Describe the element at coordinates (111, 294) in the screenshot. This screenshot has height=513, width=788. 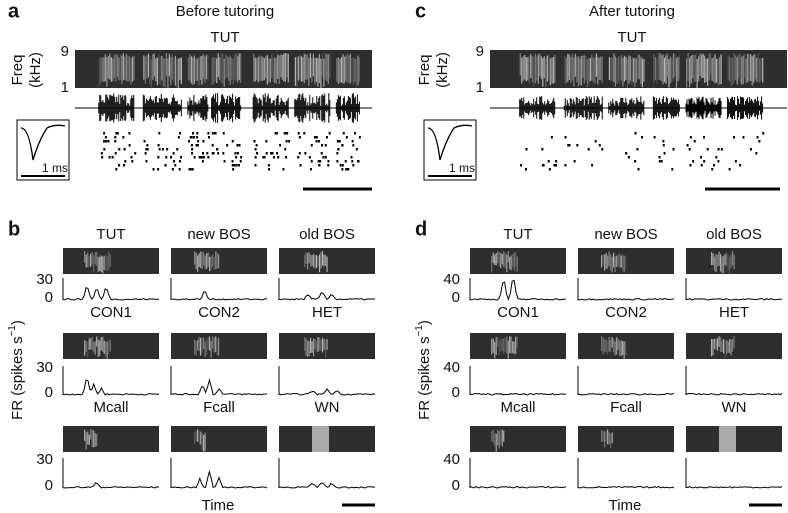
I see `psth-trace` at that location.